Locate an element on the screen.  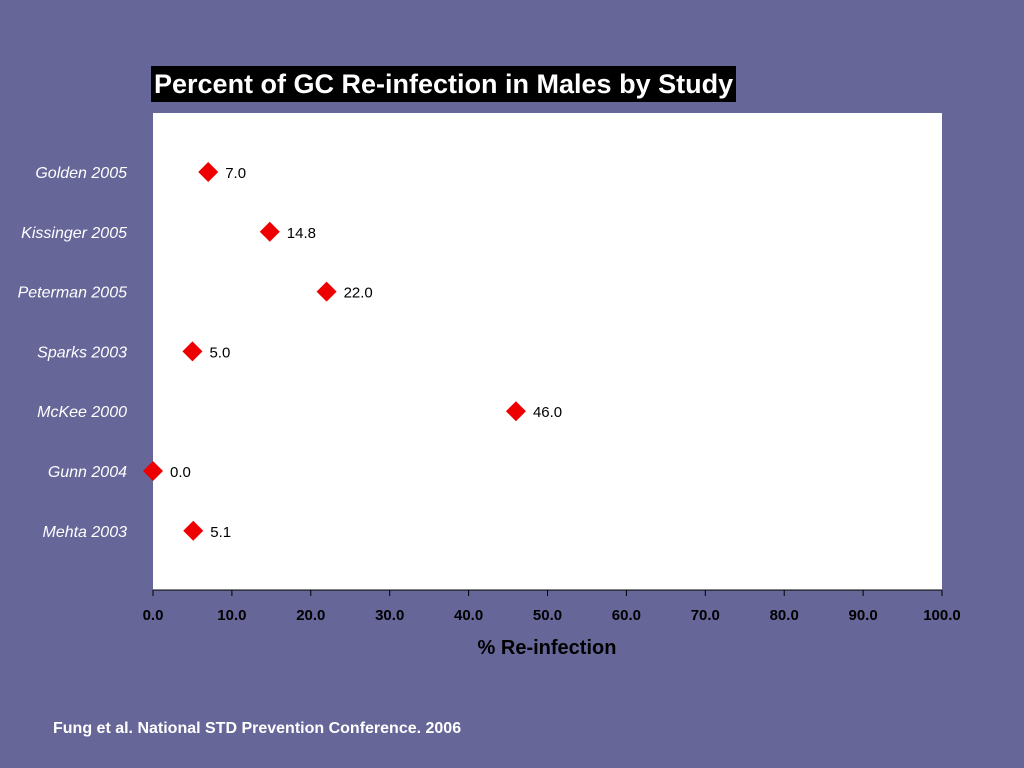
x-tick-label: 0.0 is located at coordinates (153, 615).